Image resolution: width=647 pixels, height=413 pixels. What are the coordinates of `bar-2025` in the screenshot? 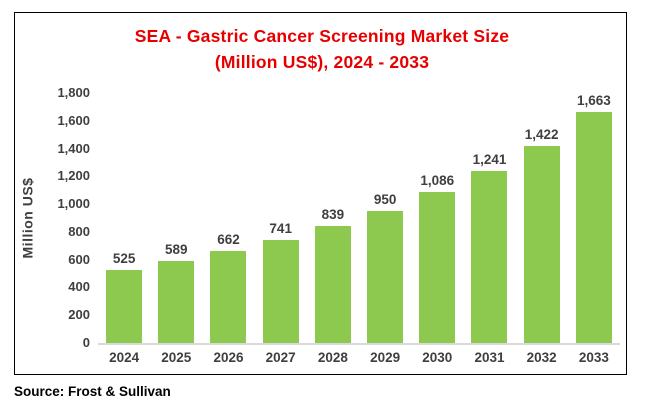 It's located at (176, 302).